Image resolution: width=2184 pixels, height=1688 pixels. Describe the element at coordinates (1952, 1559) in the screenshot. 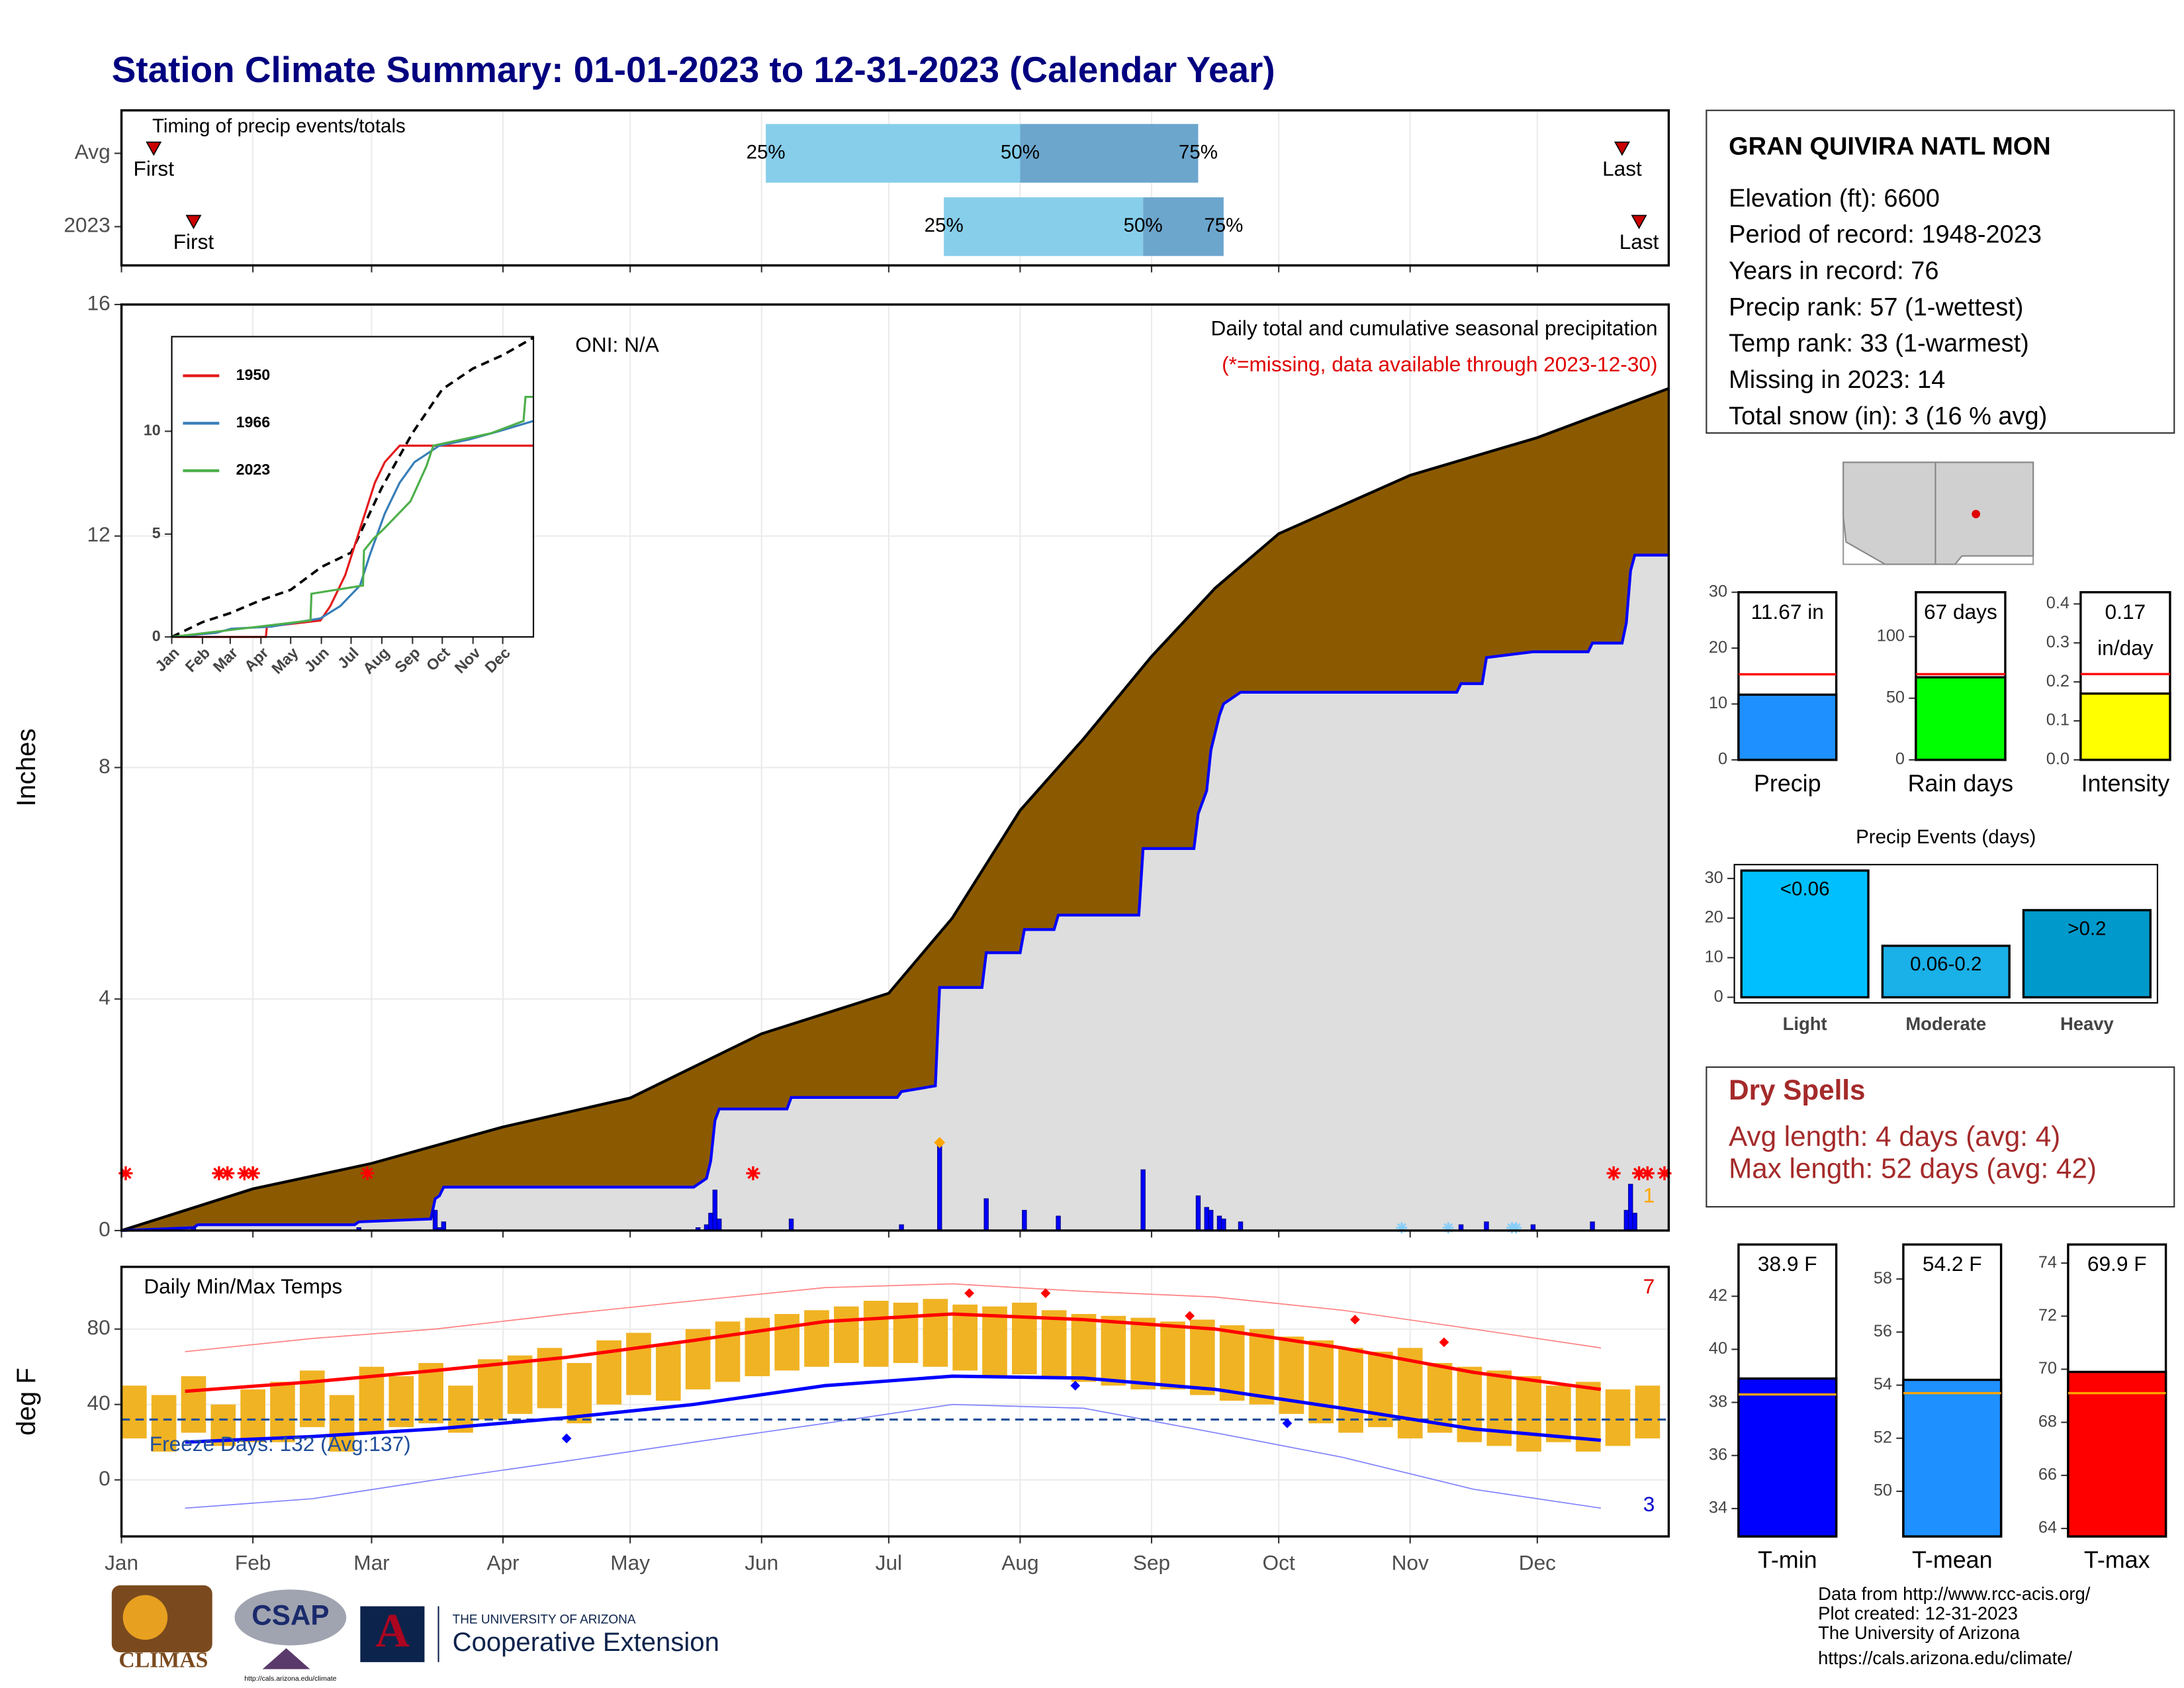

I see `category-label: T-mean` at that location.